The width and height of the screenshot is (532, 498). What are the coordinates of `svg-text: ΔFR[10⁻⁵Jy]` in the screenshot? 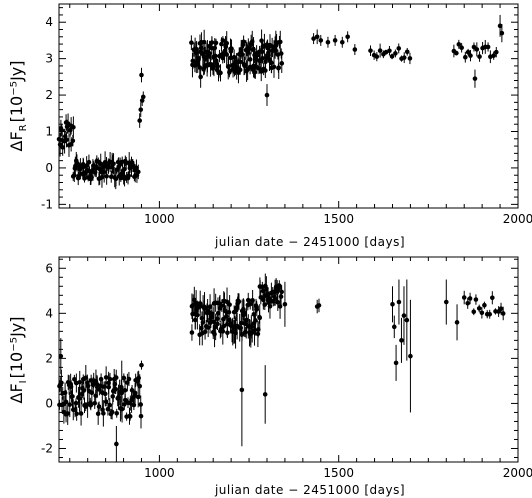 It's located at (18, 106).